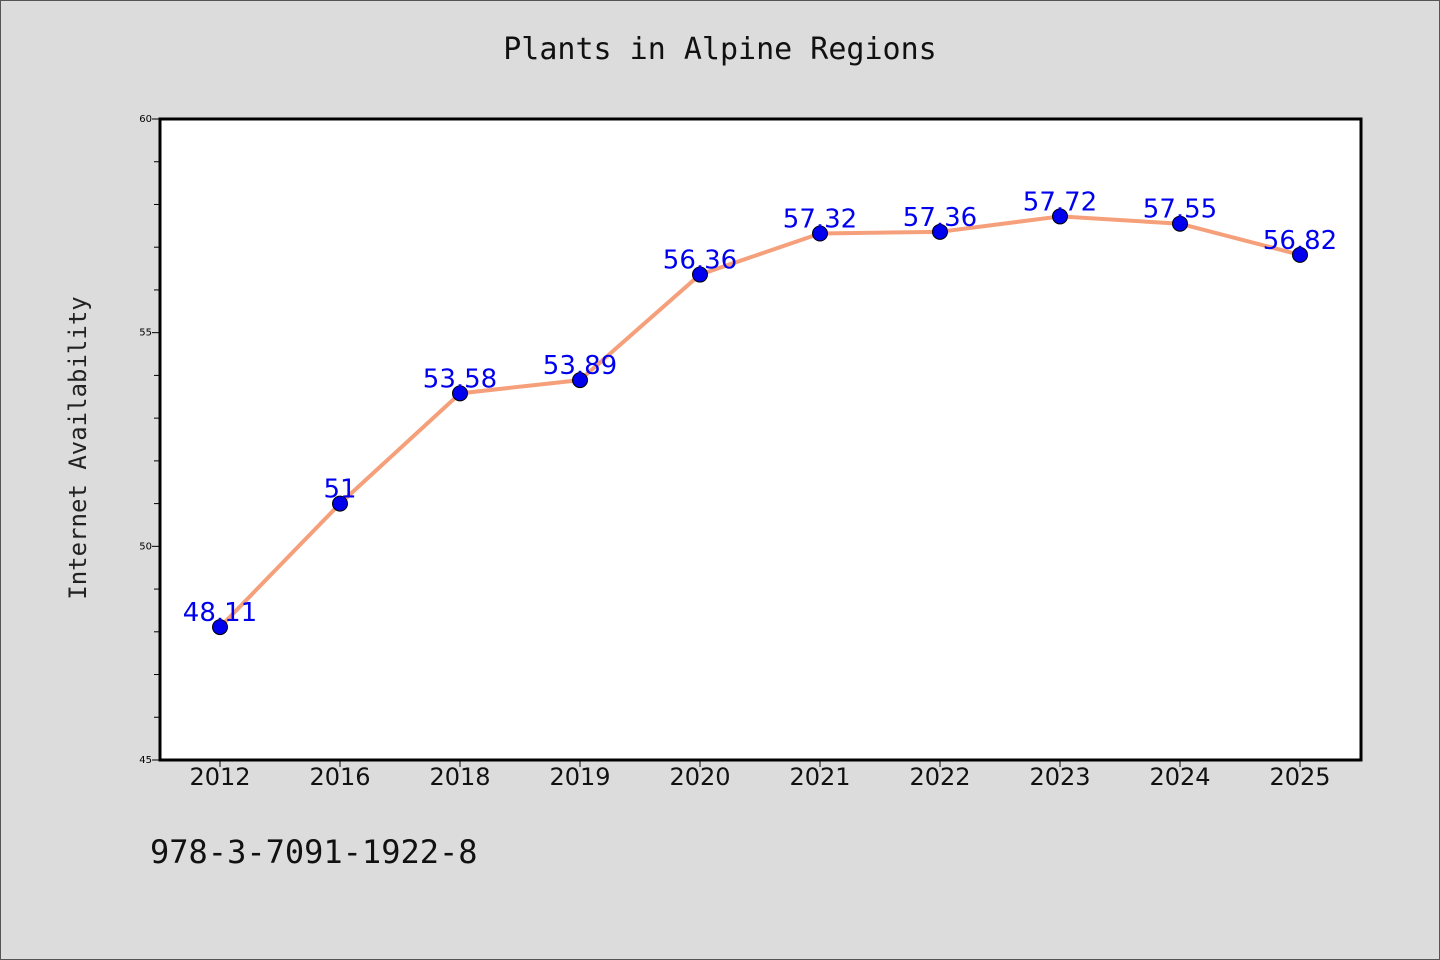 This screenshot has width=1440, height=960. Describe the element at coordinates (580, 366) in the screenshot. I see `data-label: 53.89` at that location.